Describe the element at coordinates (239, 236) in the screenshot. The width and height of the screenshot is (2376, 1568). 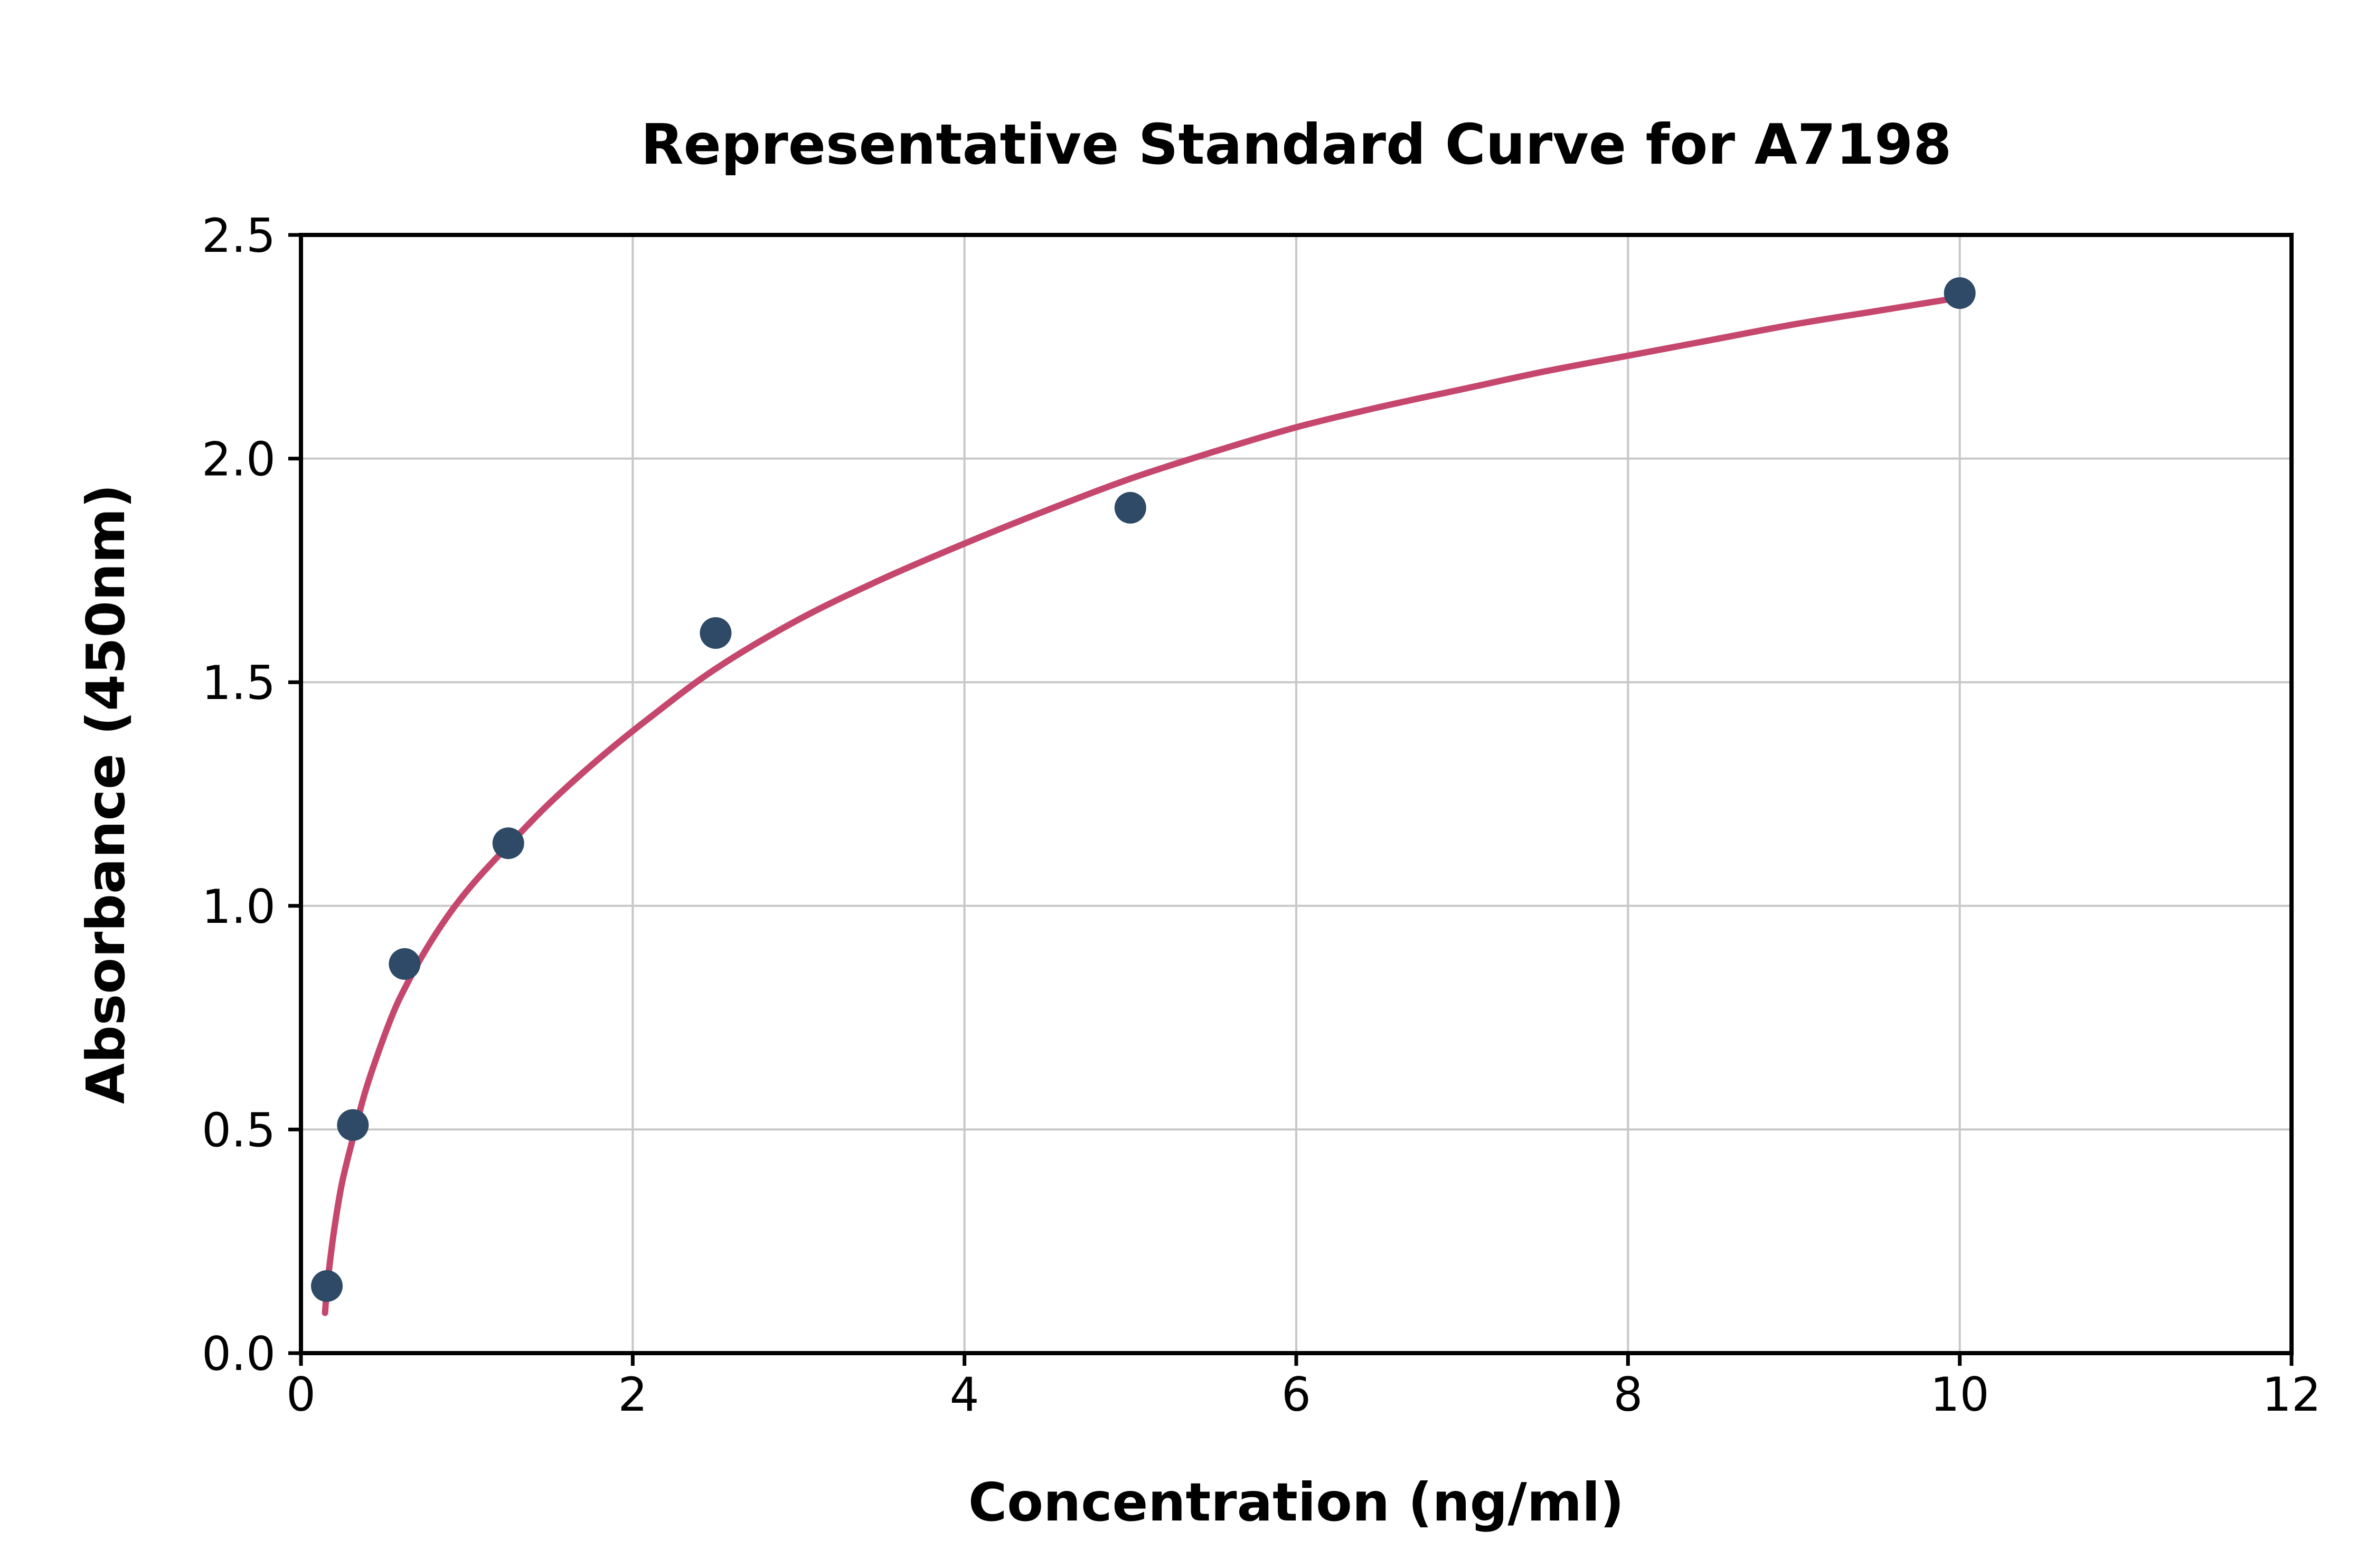
I see `y-tick-label: 2.5` at that location.